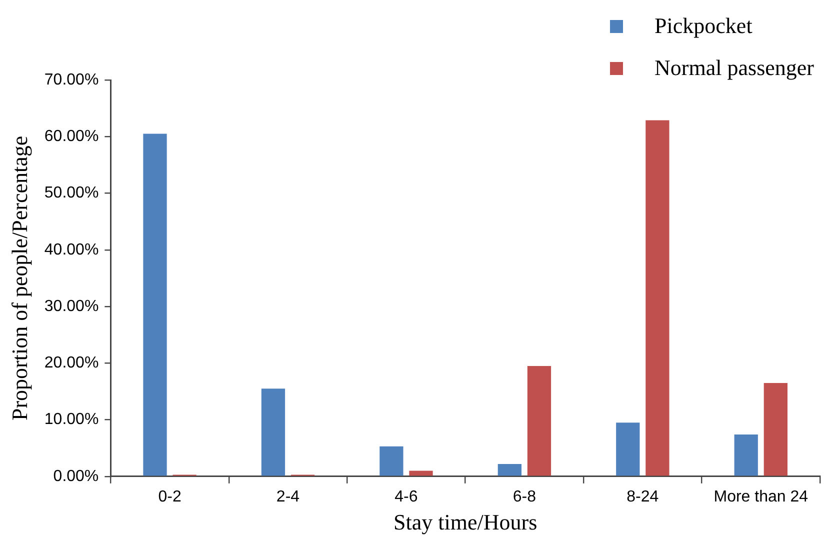 Image resolution: width=828 pixels, height=541 pixels. Describe the element at coordinates (71, 363) in the screenshot. I see `y-tick-label: 20.00%` at that location.